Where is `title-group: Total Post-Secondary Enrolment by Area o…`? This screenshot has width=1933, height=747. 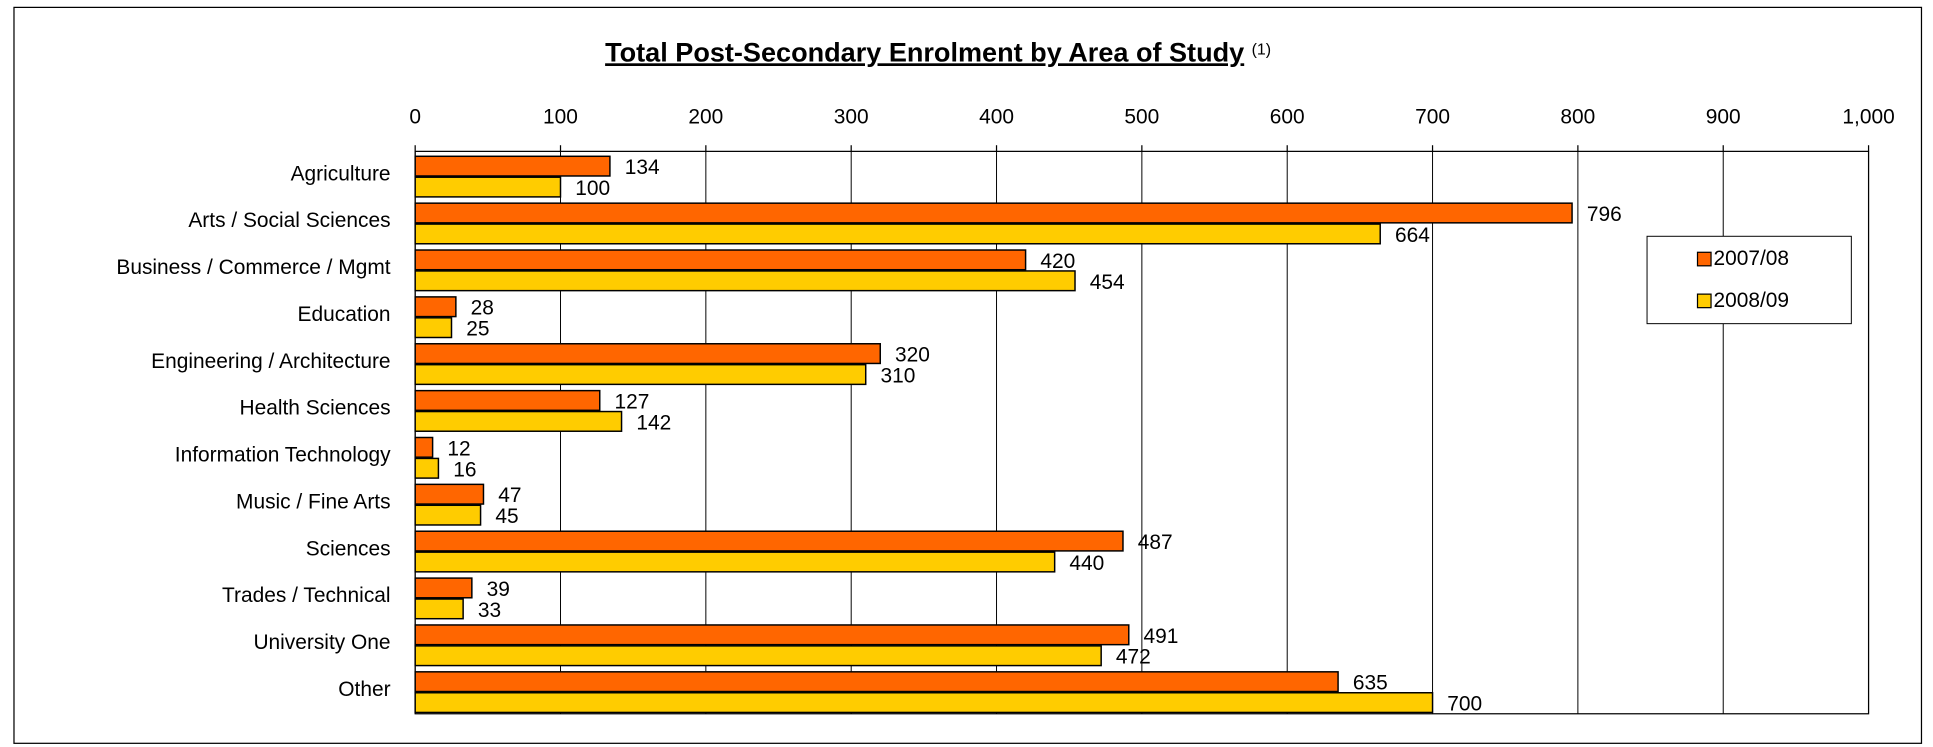
title-group: Total Post-Secondary Enrolment by Area o… is located at coordinates (938, 51).